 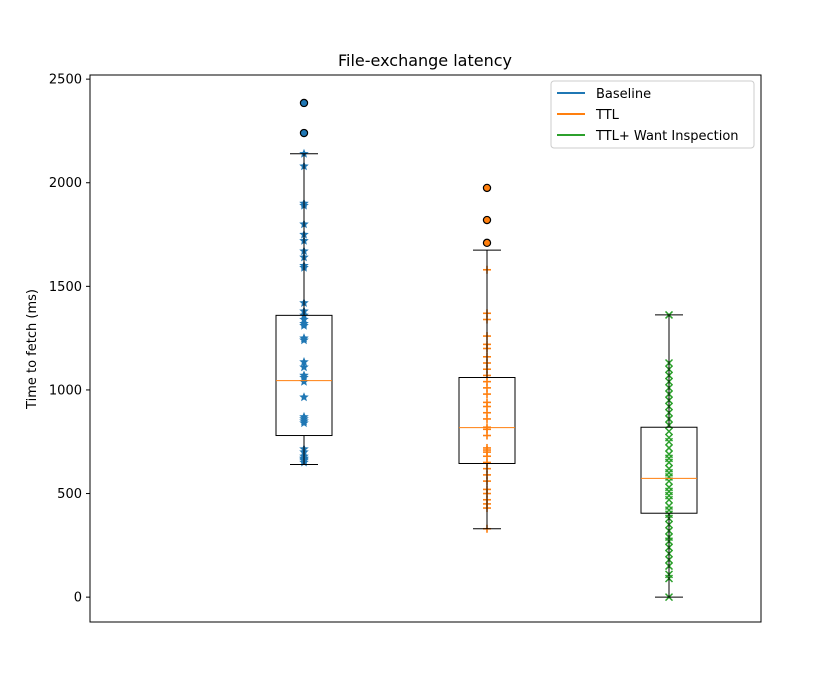 I want to click on y-tick-label: 2500, so click(x=65, y=80).